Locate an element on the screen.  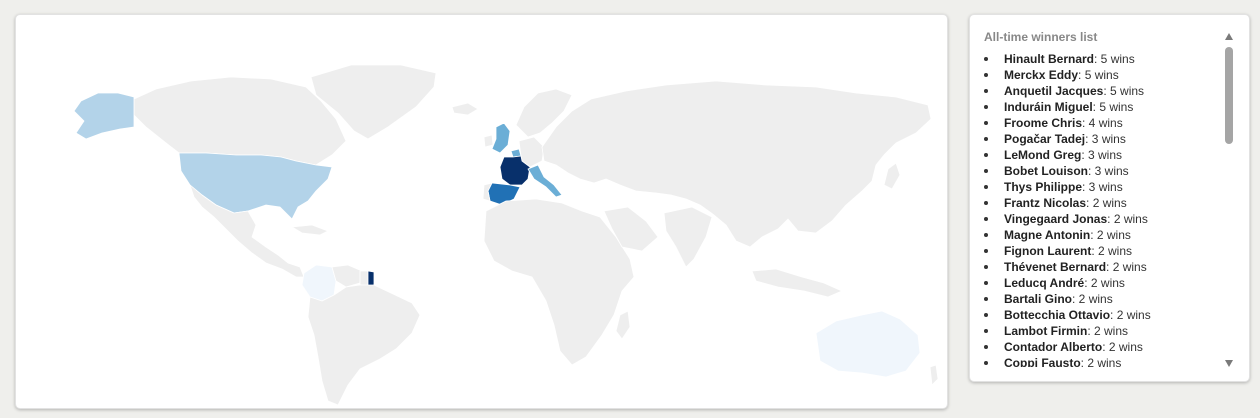
country-brazil-region is located at coordinates (364, 345).